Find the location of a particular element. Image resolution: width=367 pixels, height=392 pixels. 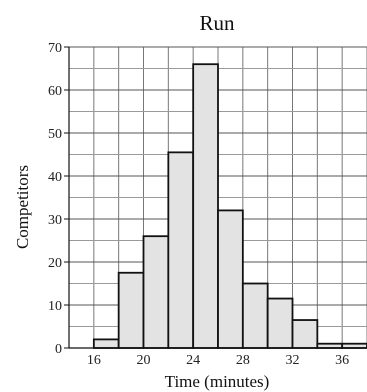

y-tick-label: 0 is located at coordinates (58, 349).